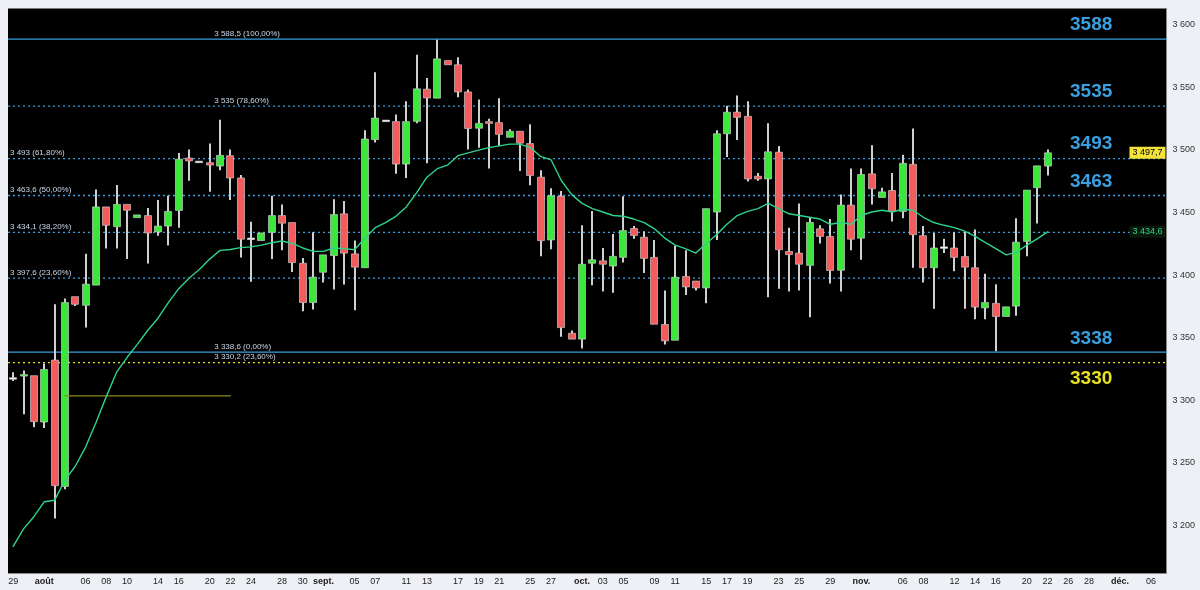  Describe the element at coordinates (778, 581) in the screenshot. I see `x-tick-label: 23` at that location.